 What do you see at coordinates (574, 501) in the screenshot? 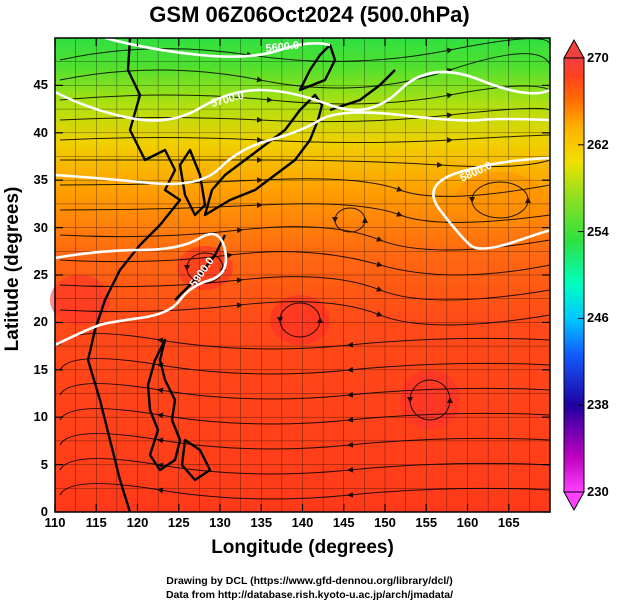
I see `colorbar-bottom-arrow` at bounding box center [574, 501].